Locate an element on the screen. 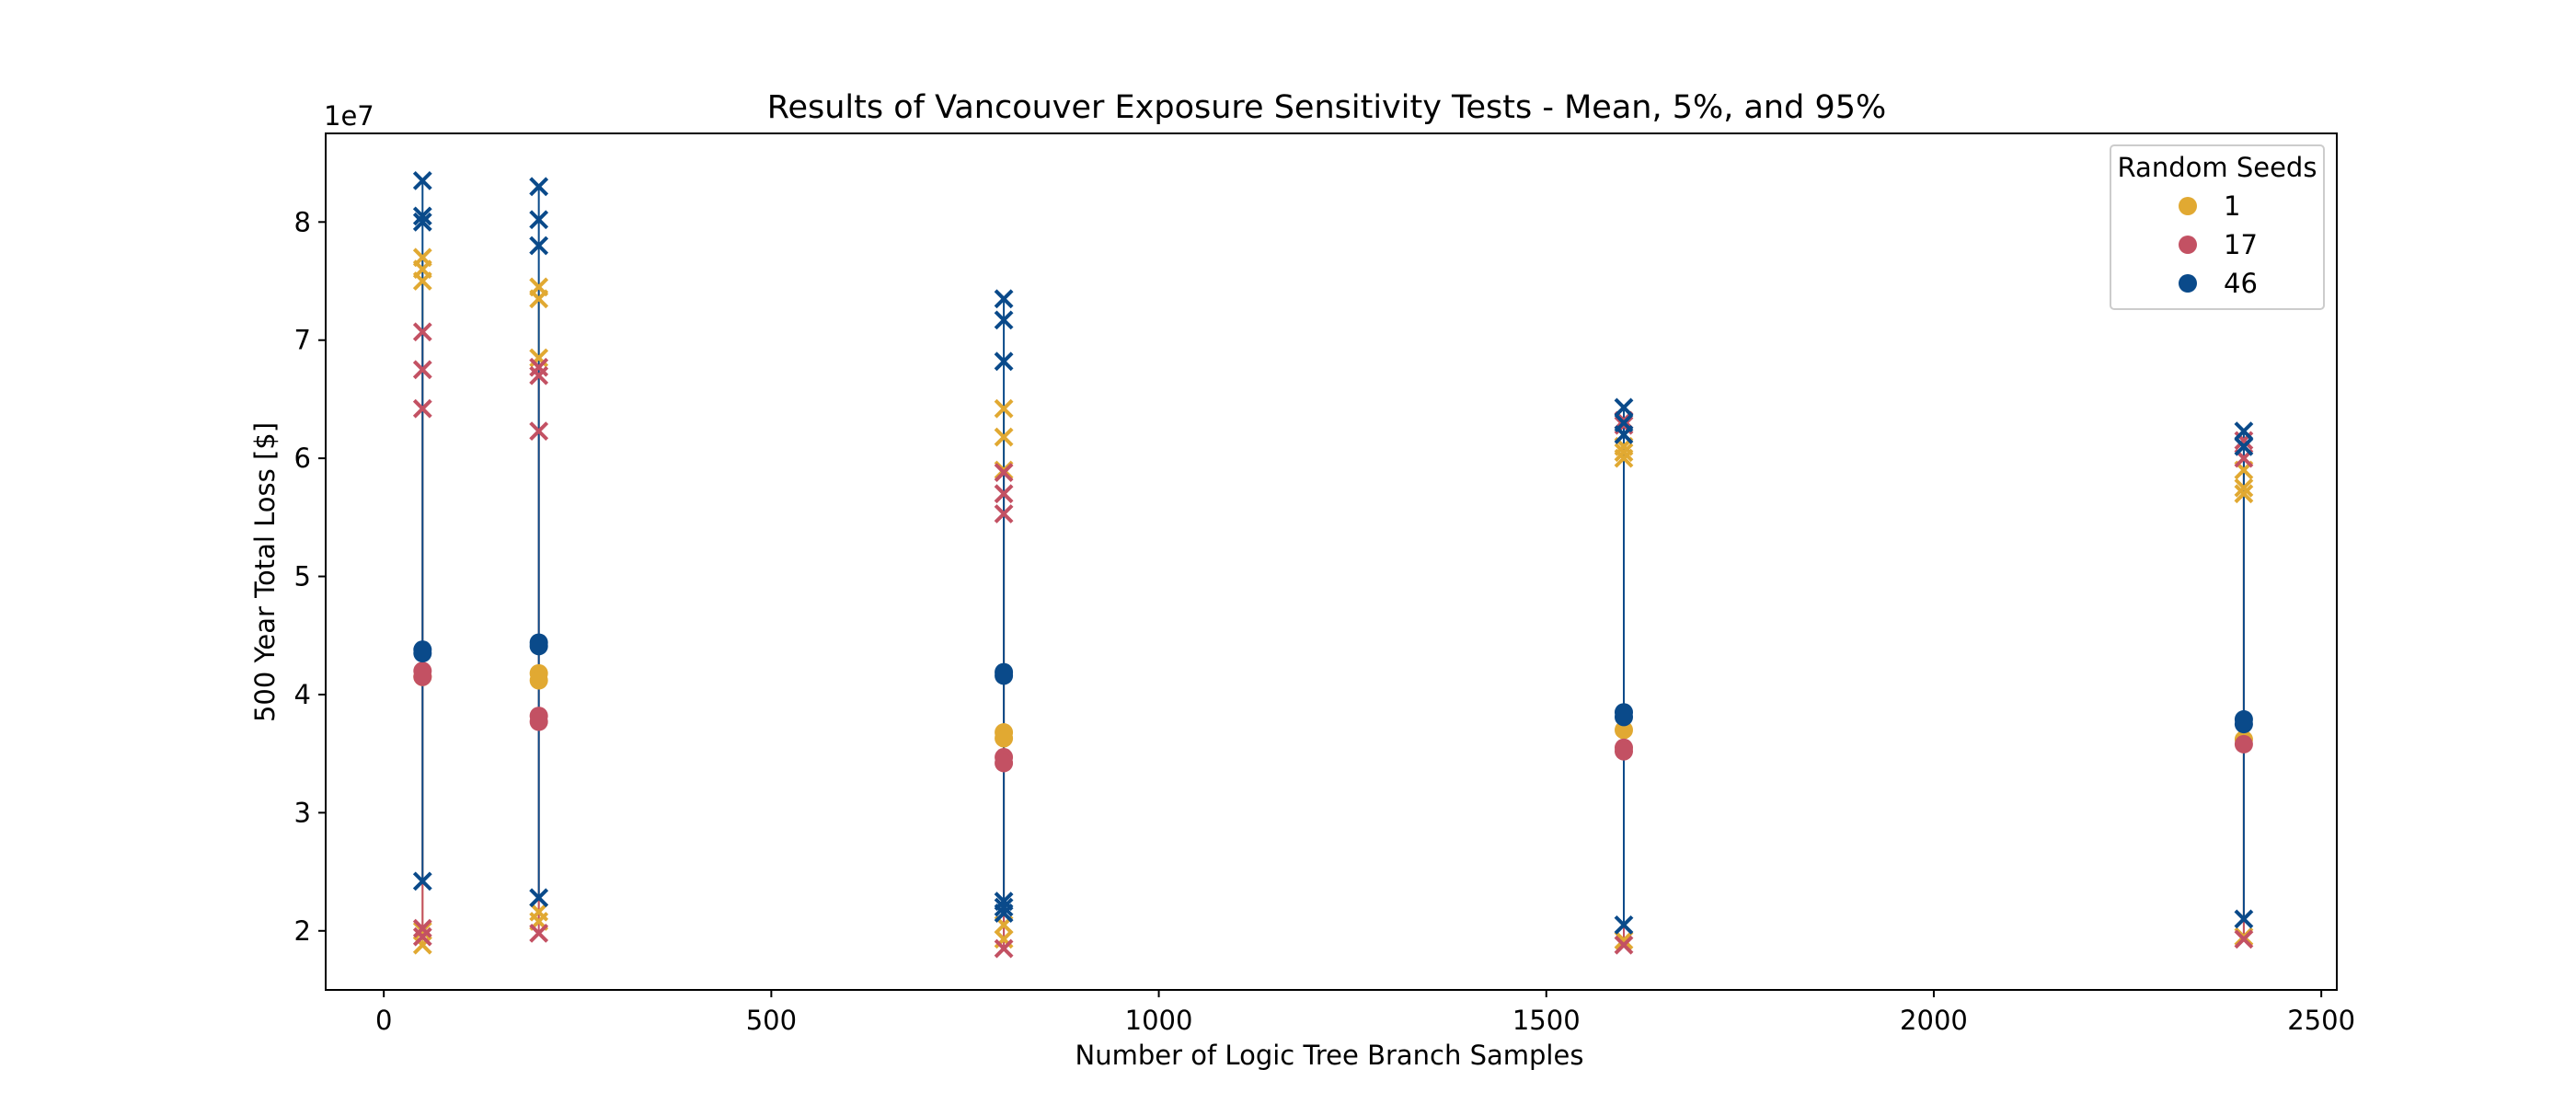 The height and width of the screenshot is (1104, 2576). x-axis: 0 500 1000 1500 2000 2500 is located at coordinates (1365, 1013).